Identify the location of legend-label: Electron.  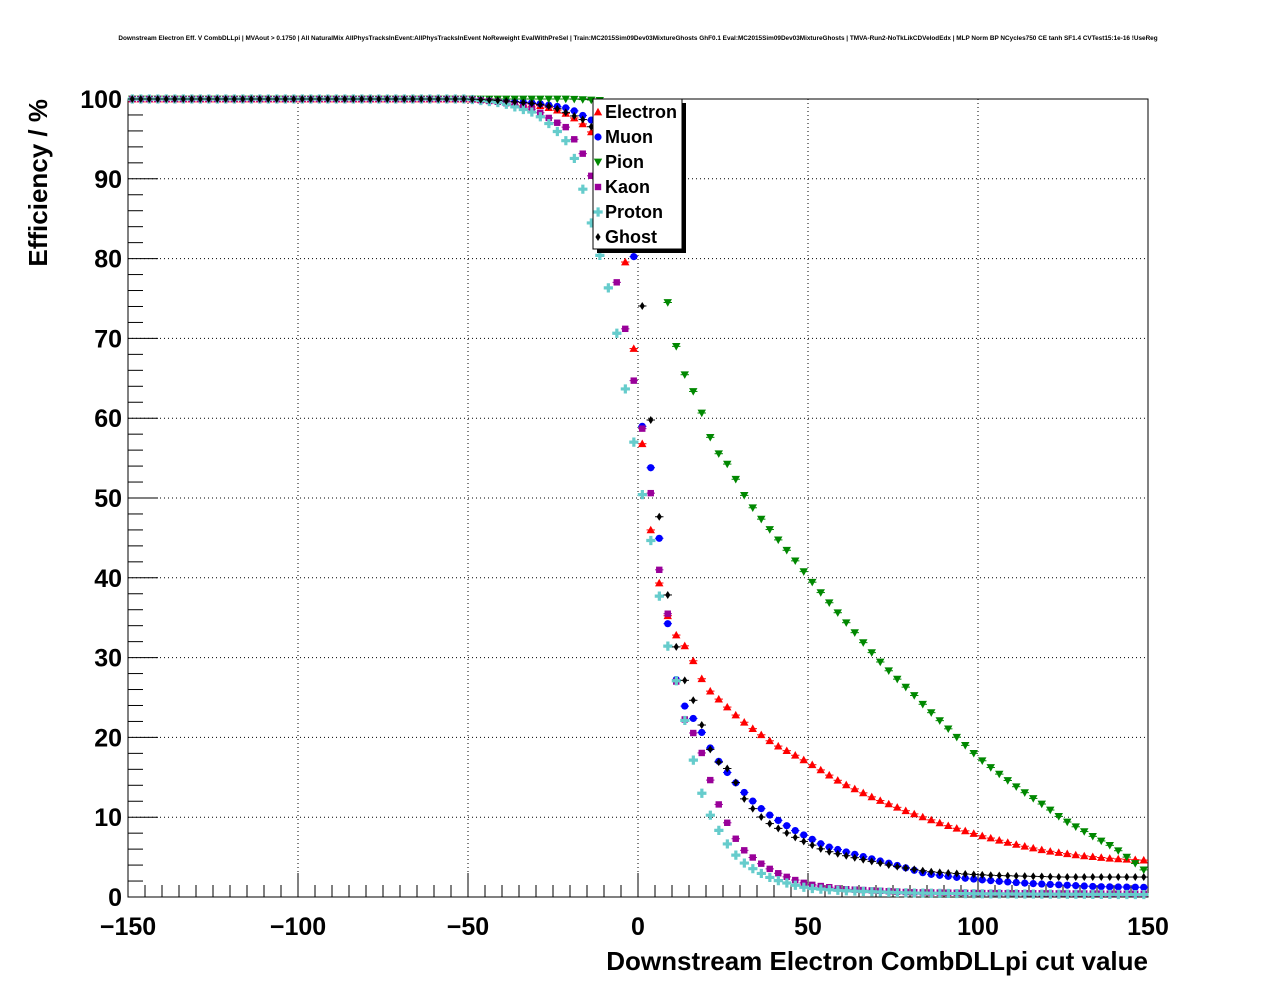
(641, 112).